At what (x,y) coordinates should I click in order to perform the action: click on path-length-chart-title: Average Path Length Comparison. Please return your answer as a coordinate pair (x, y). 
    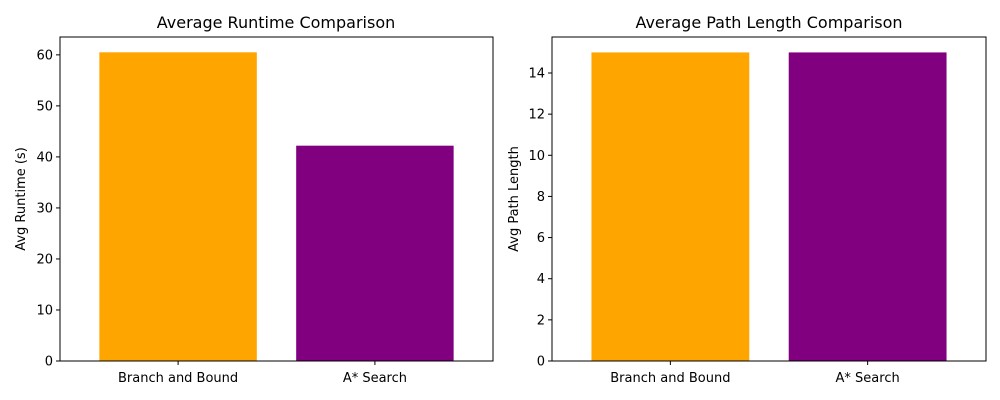
    Looking at the image, I should click on (768, 22).